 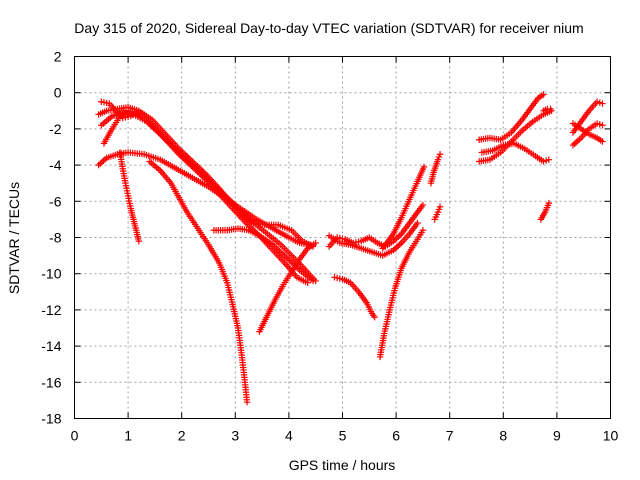 I want to click on x-tick-label: 9, so click(x=557, y=436).